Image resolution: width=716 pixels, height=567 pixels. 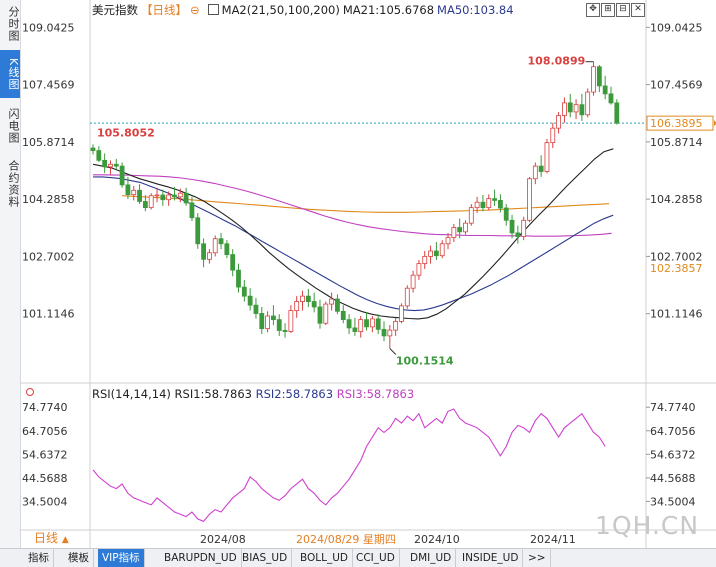 I want to click on bottom-tab: VIP指标, so click(x=121, y=558).